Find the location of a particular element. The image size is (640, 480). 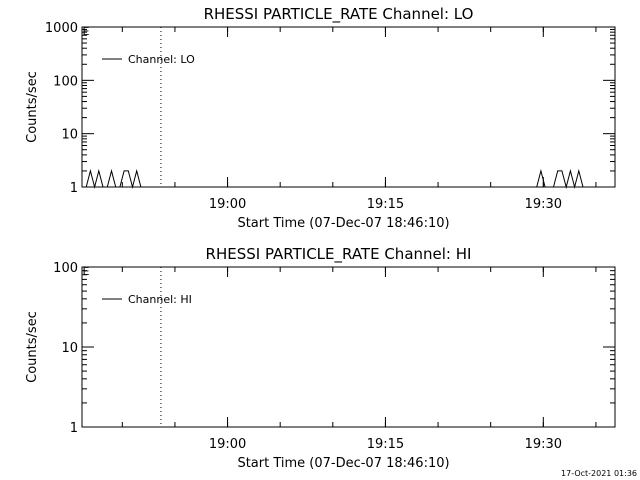

chart-title: RHESSI PARTICLE_RATE Channel: HI is located at coordinates (339, 254).